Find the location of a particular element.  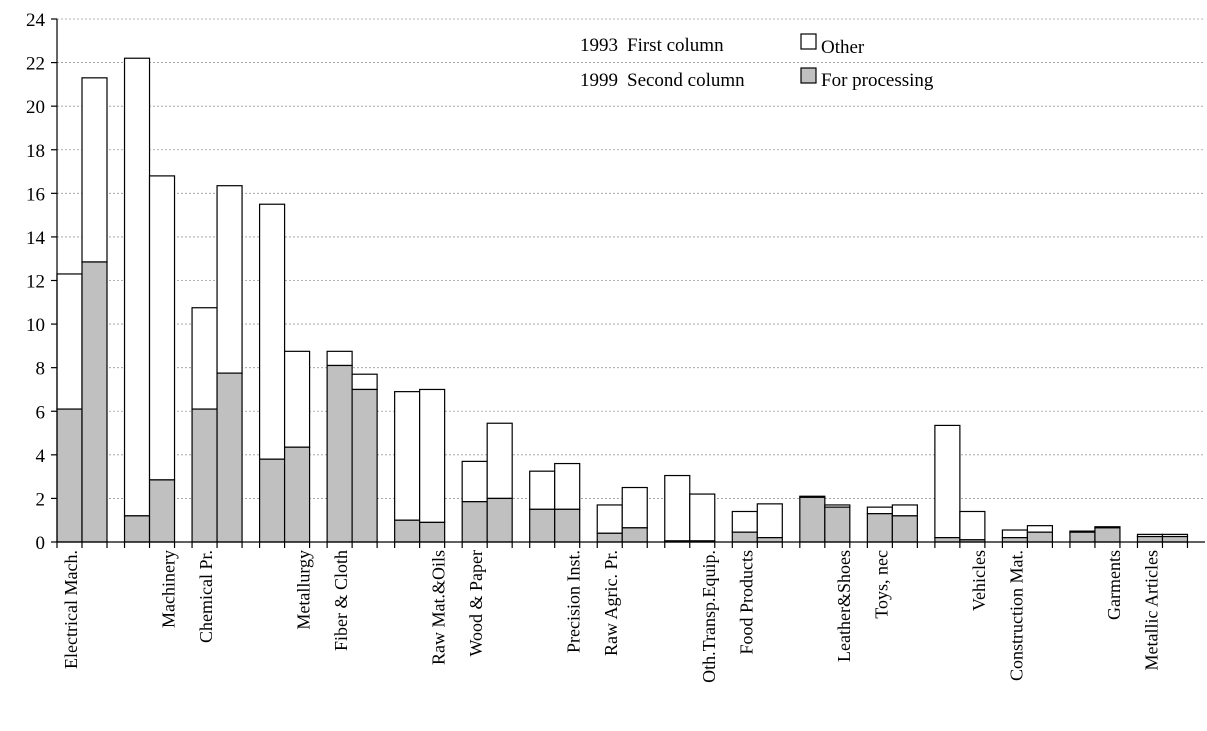

category-label: Metallic Articles is located at coordinates (1151, 610).